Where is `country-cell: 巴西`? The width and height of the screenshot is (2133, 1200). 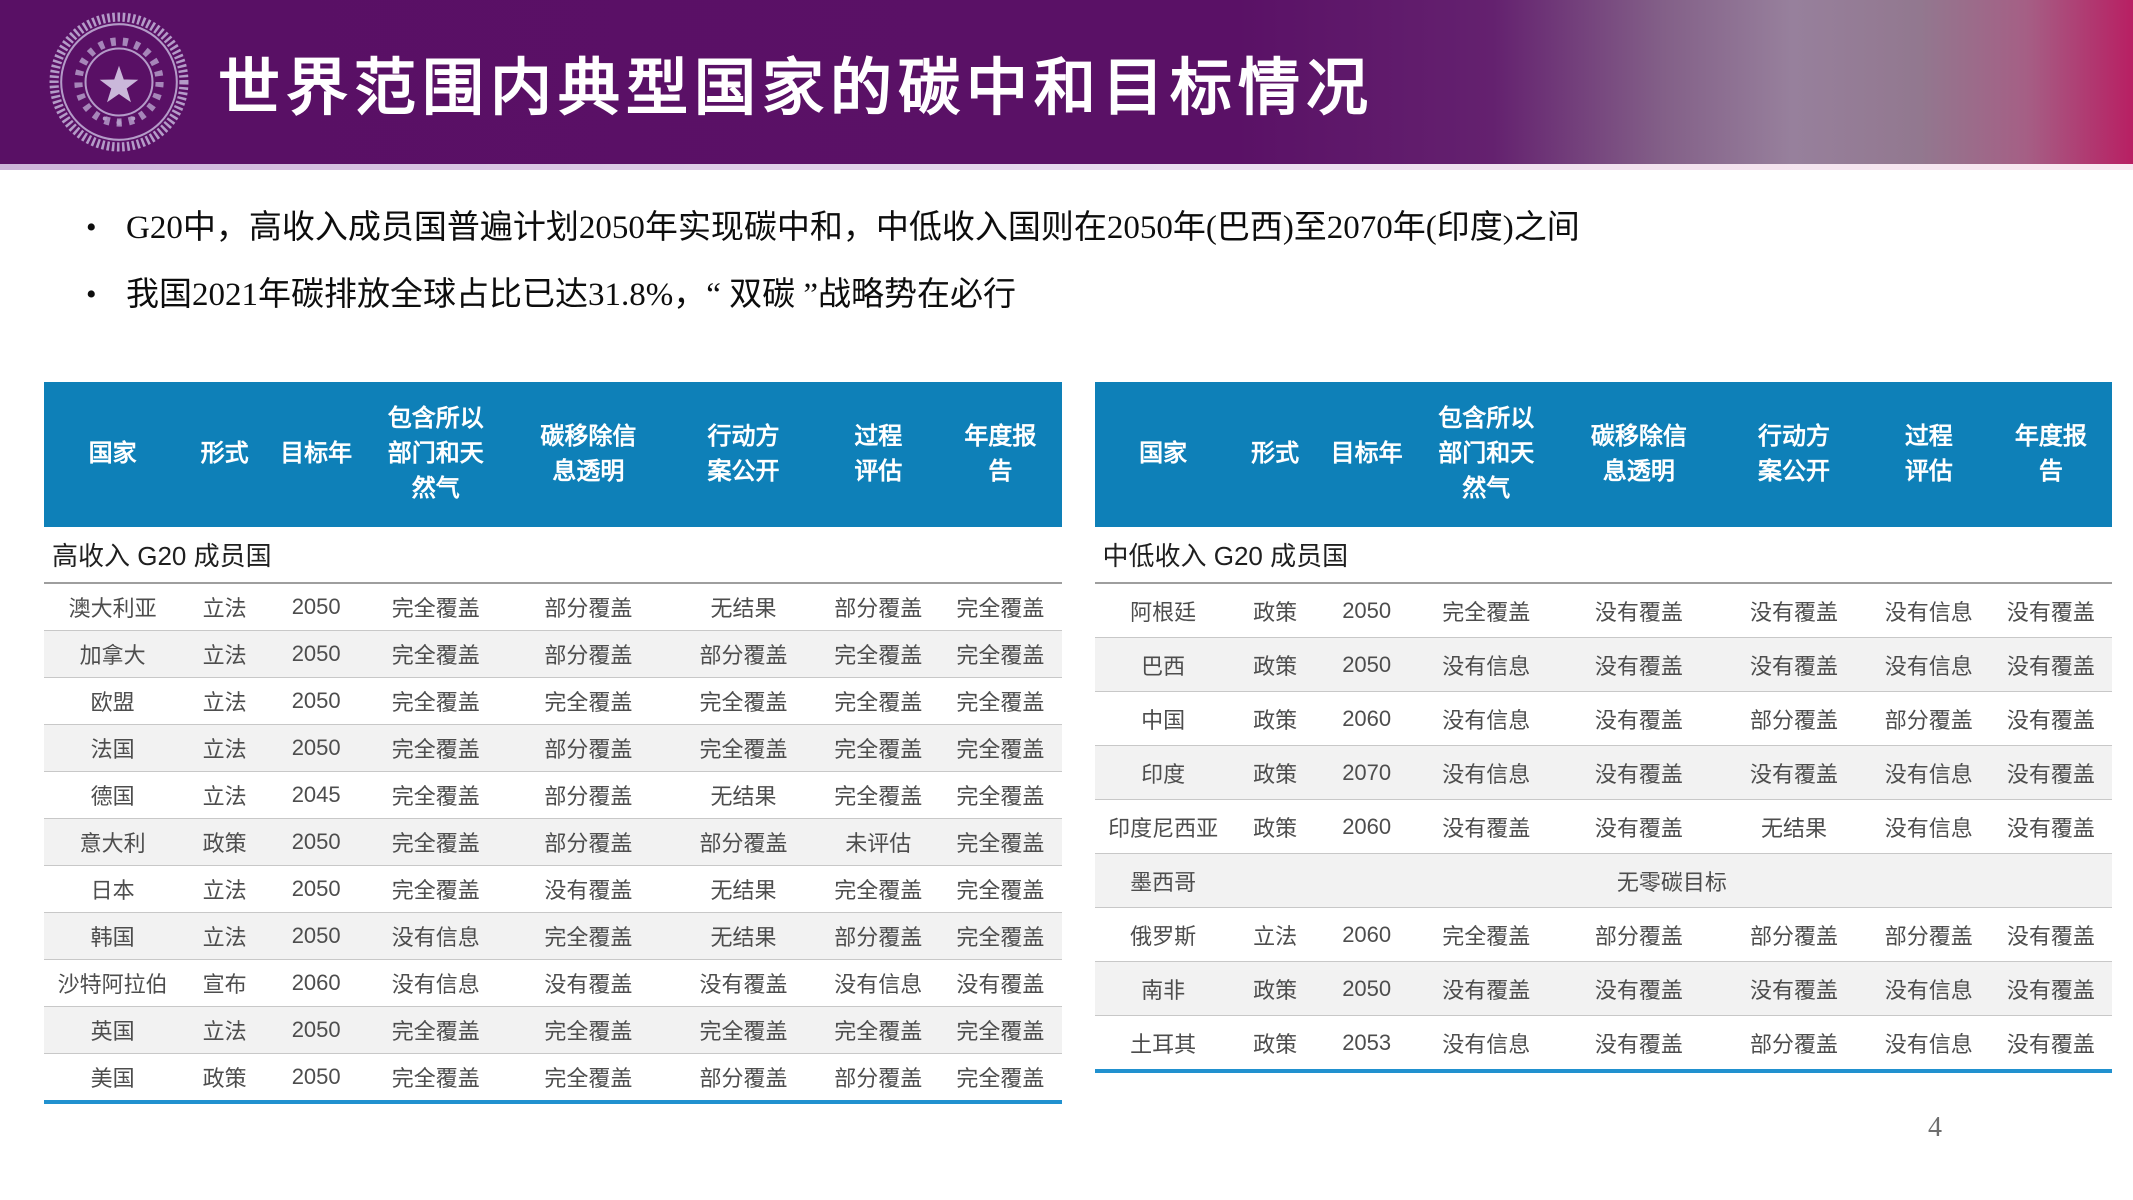
country-cell: 巴西 is located at coordinates (1163, 664).